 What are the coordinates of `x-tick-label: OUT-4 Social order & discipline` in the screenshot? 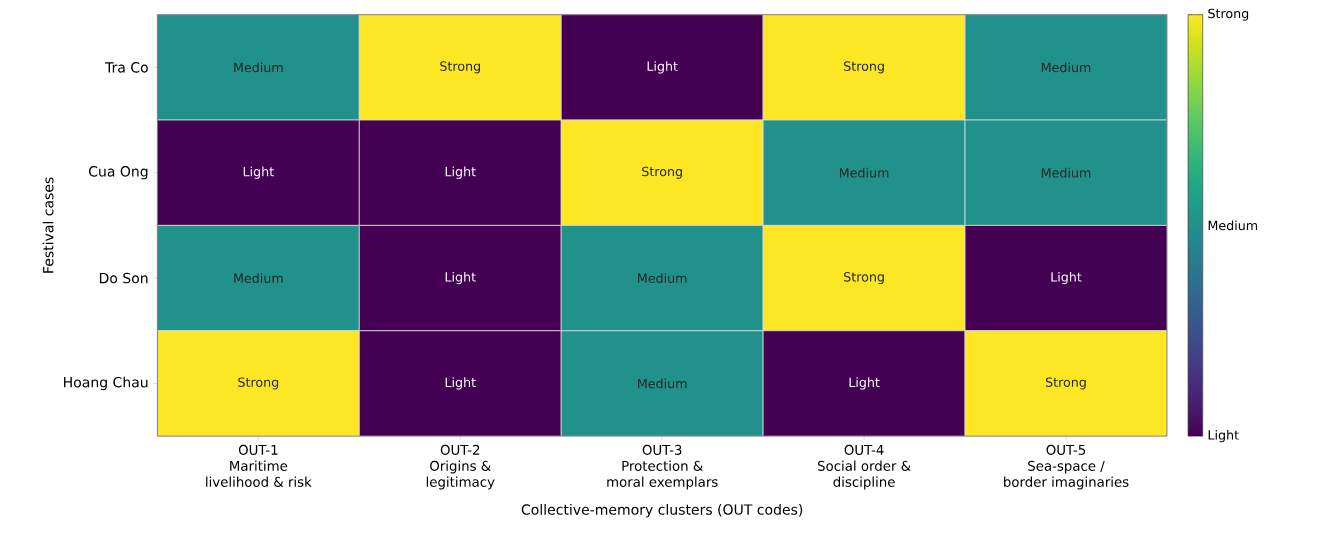 It's located at (864, 467).